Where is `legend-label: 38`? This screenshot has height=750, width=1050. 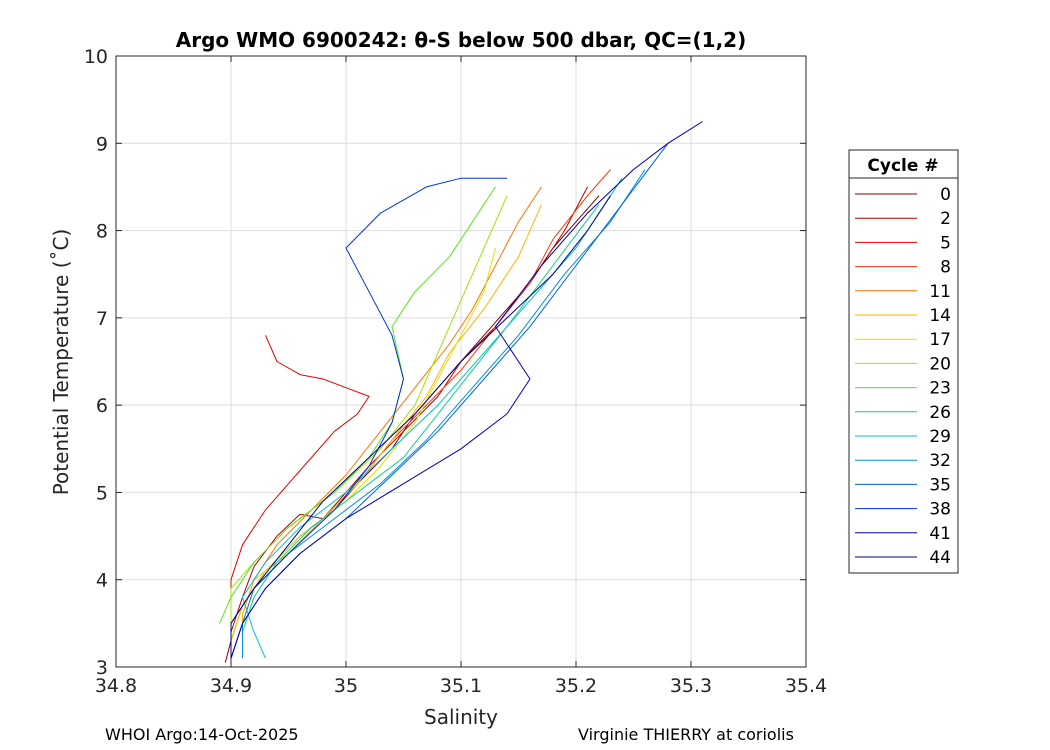 legend-label: 38 is located at coordinates (940, 510).